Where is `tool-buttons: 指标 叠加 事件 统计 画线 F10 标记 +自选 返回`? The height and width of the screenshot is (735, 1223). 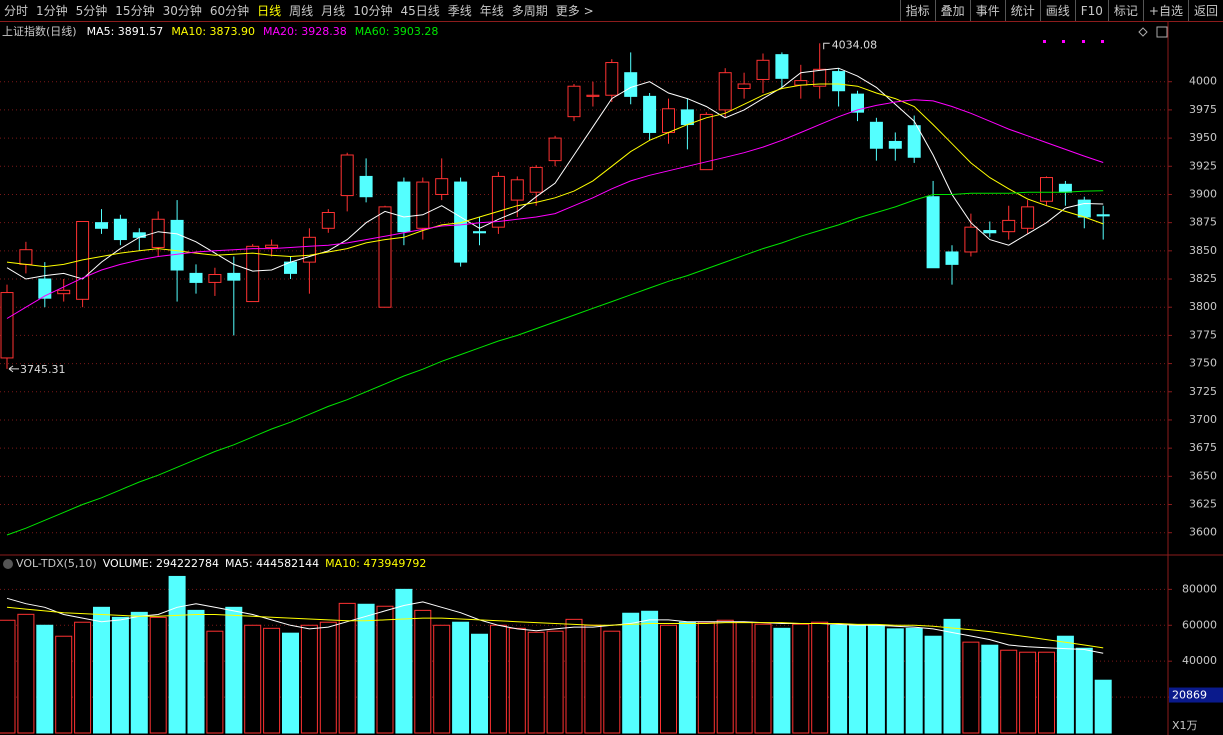 tool-buttons: 指标 叠加 事件 统计 画线 F10 标记 +自选 返回 is located at coordinates (1061, 10).